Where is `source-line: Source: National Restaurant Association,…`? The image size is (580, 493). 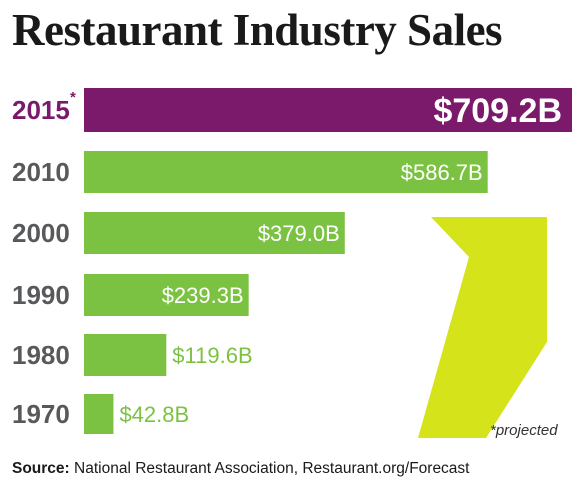
source-line: Source: National Restaurant Association,… is located at coordinates (241, 469).